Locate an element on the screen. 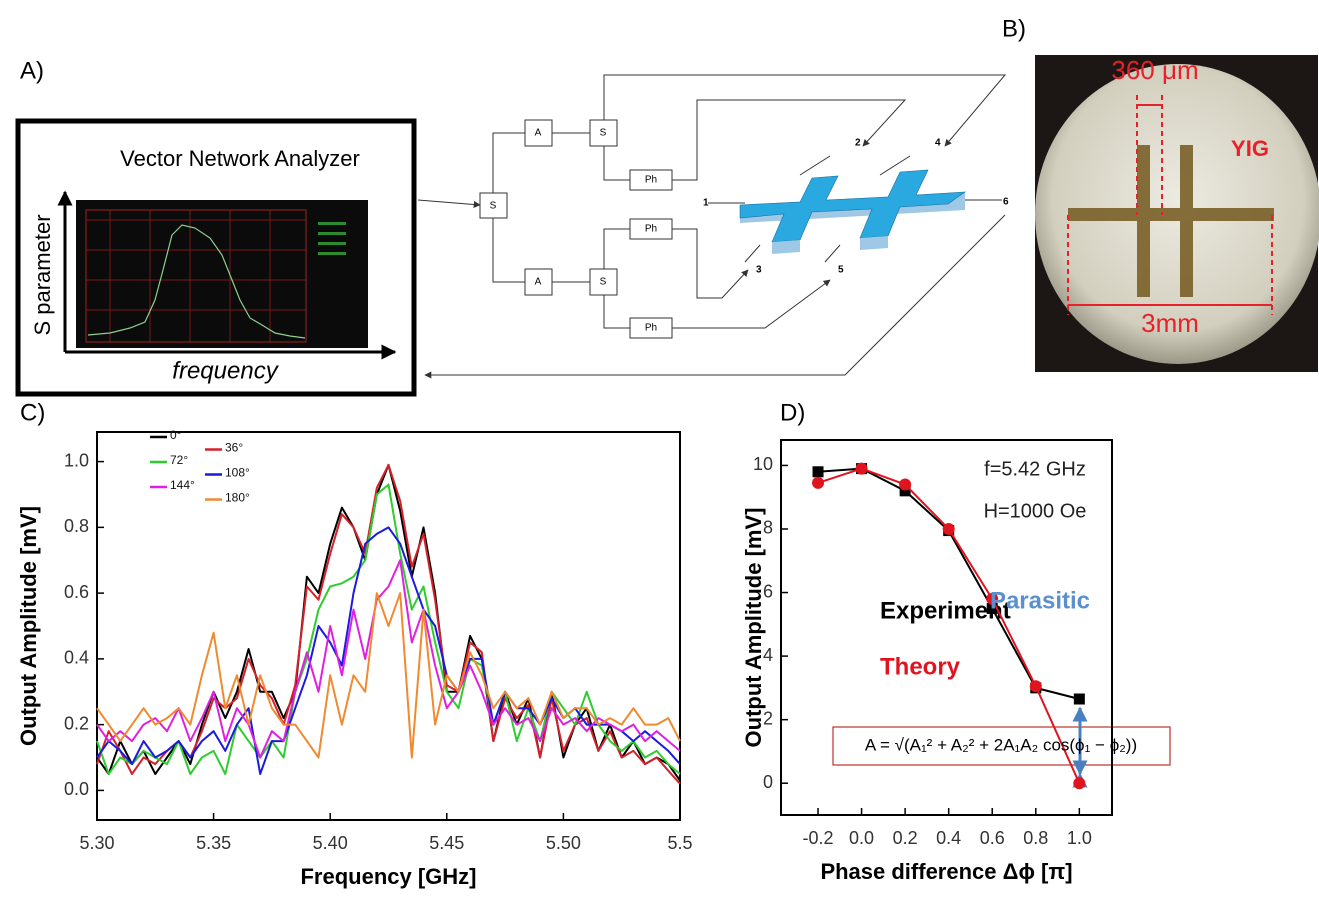 The width and height of the screenshot is (1319, 897). legend-label: 180° is located at coordinates (237, 498).